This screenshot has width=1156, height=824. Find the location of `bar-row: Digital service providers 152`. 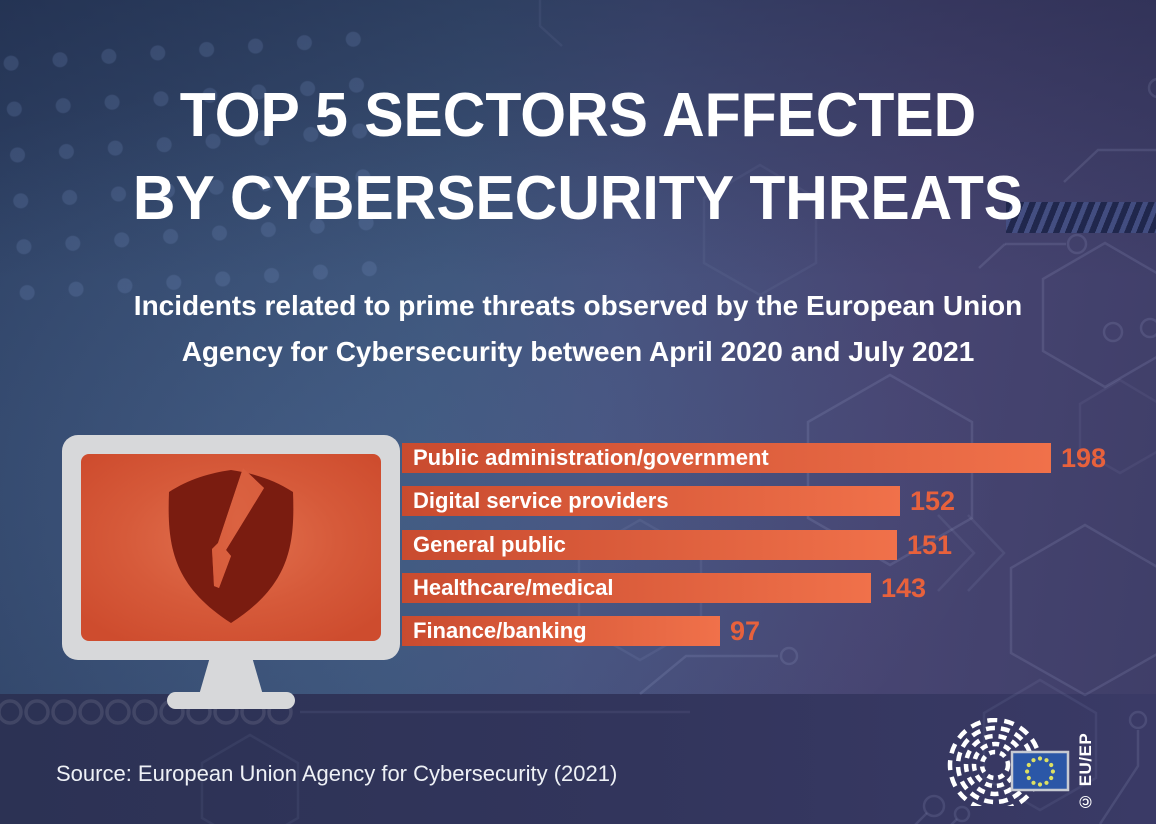

bar-row: Digital service providers 152 is located at coordinates (678, 501).